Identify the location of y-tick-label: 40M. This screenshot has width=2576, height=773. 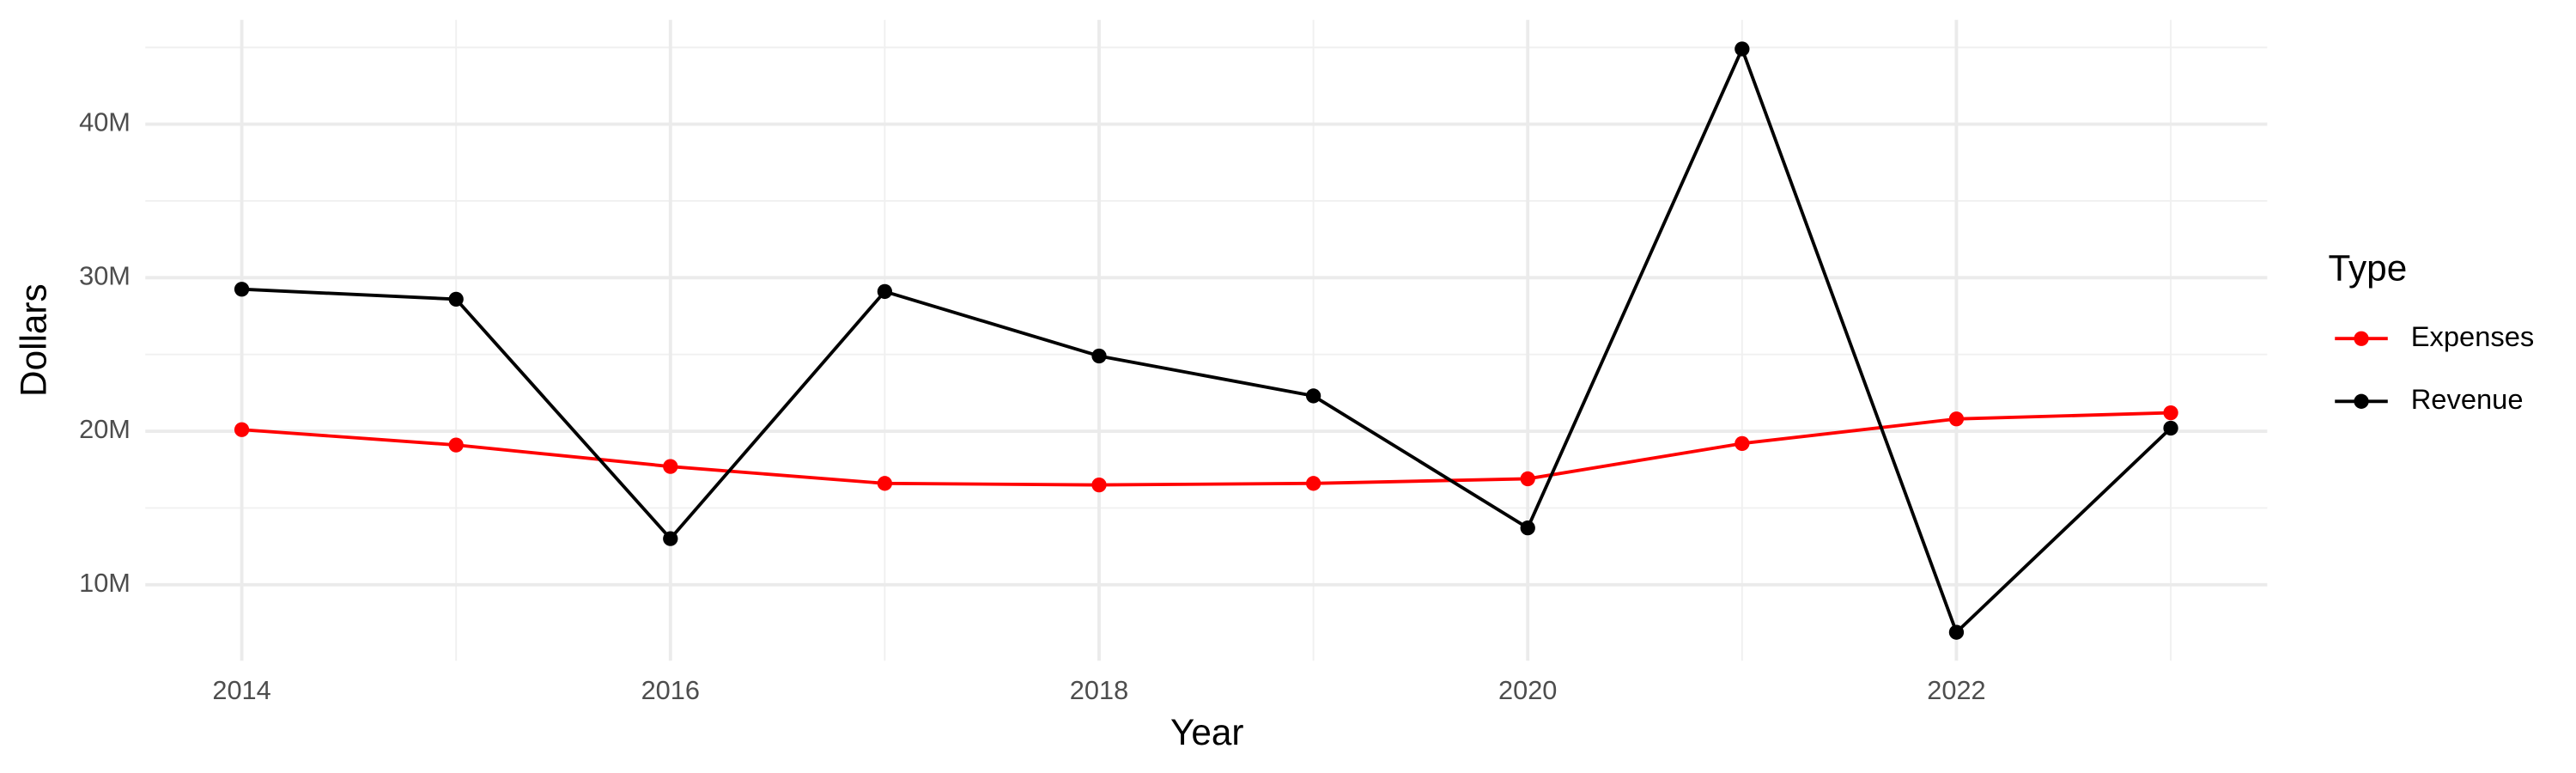
(105, 122).